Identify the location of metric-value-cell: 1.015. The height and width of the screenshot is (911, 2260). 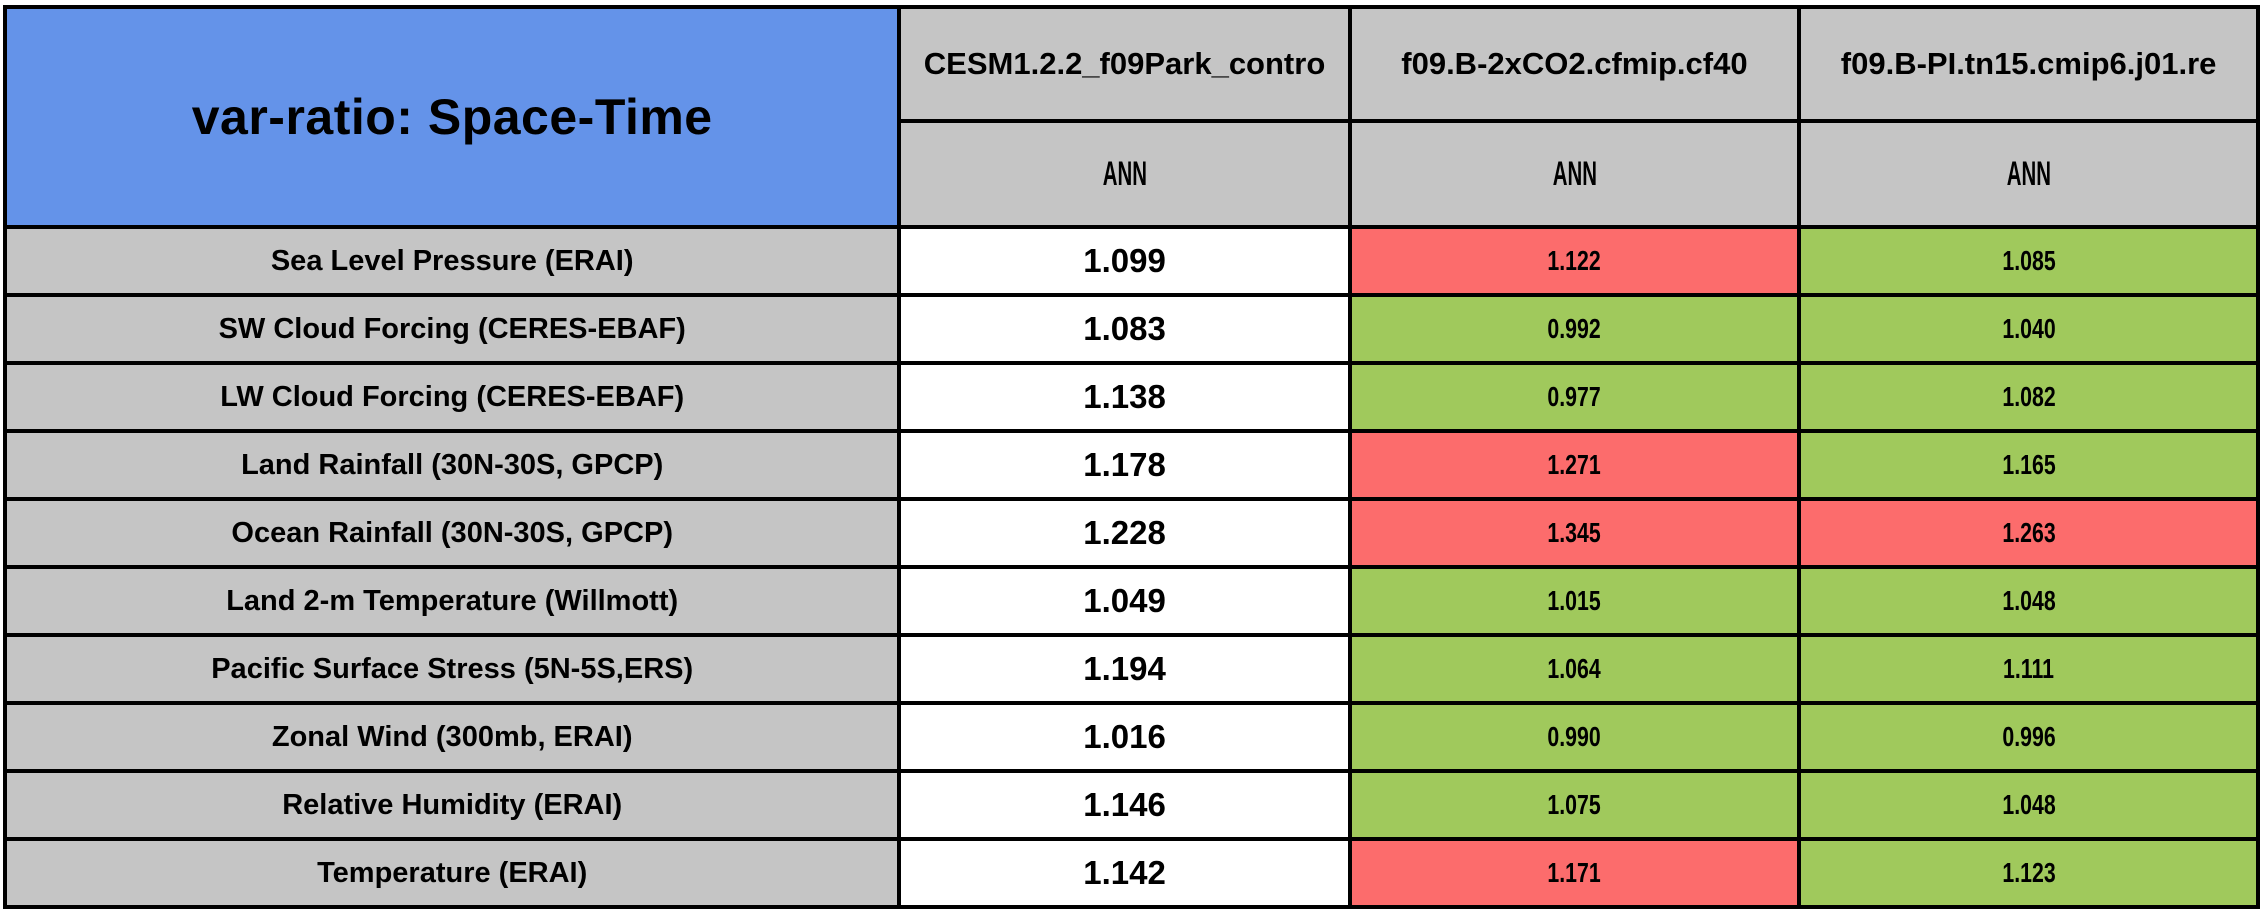
(1574, 601).